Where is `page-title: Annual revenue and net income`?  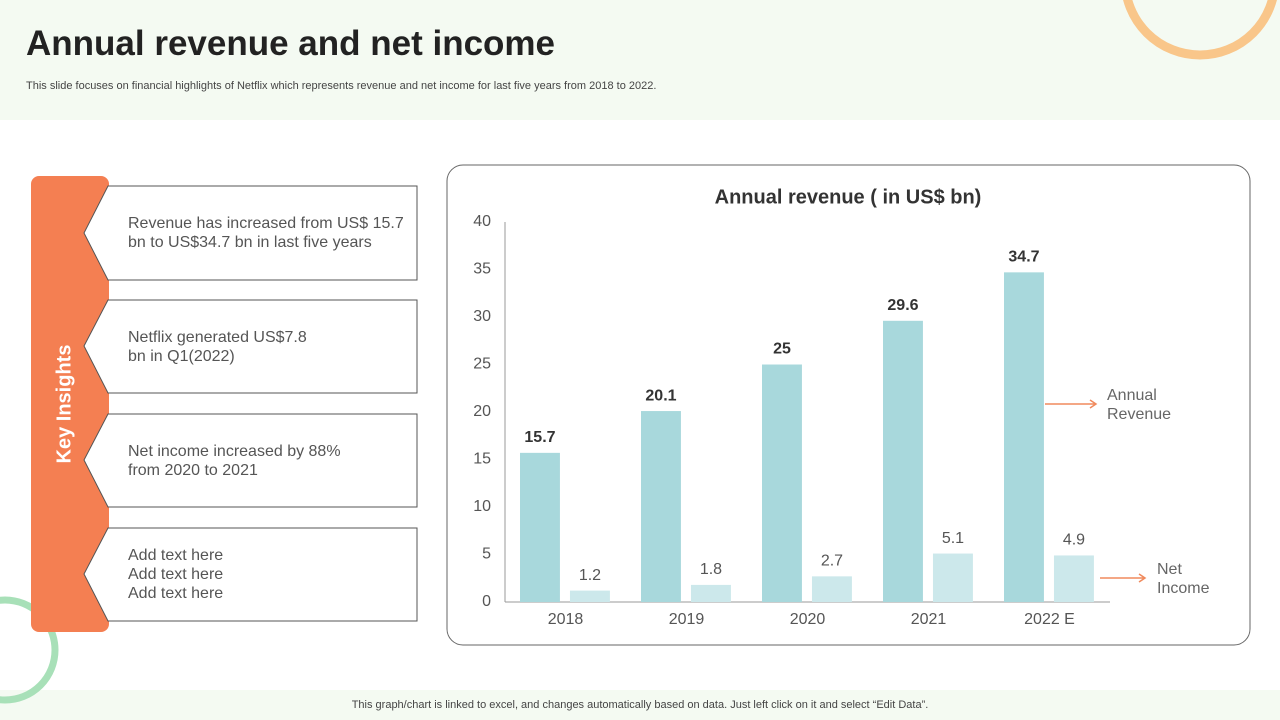 page-title: Annual revenue and net income is located at coordinates (290, 43).